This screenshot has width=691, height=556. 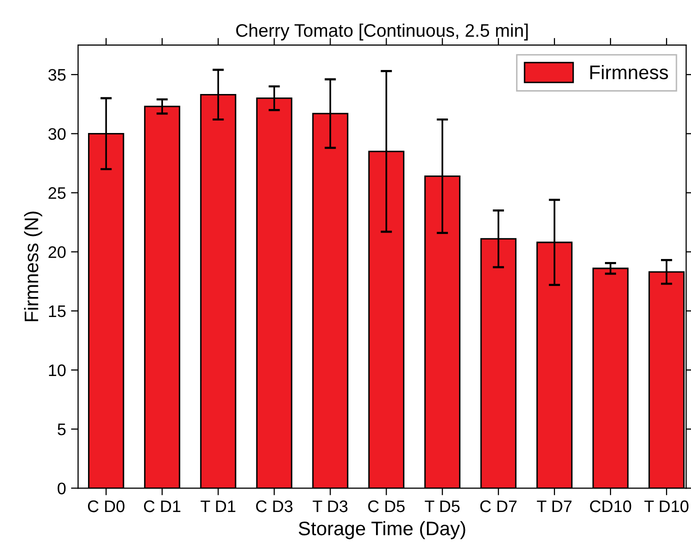 What do you see at coordinates (611, 506) in the screenshot?
I see `x-tick-label: CD10` at bounding box center [611, 506].